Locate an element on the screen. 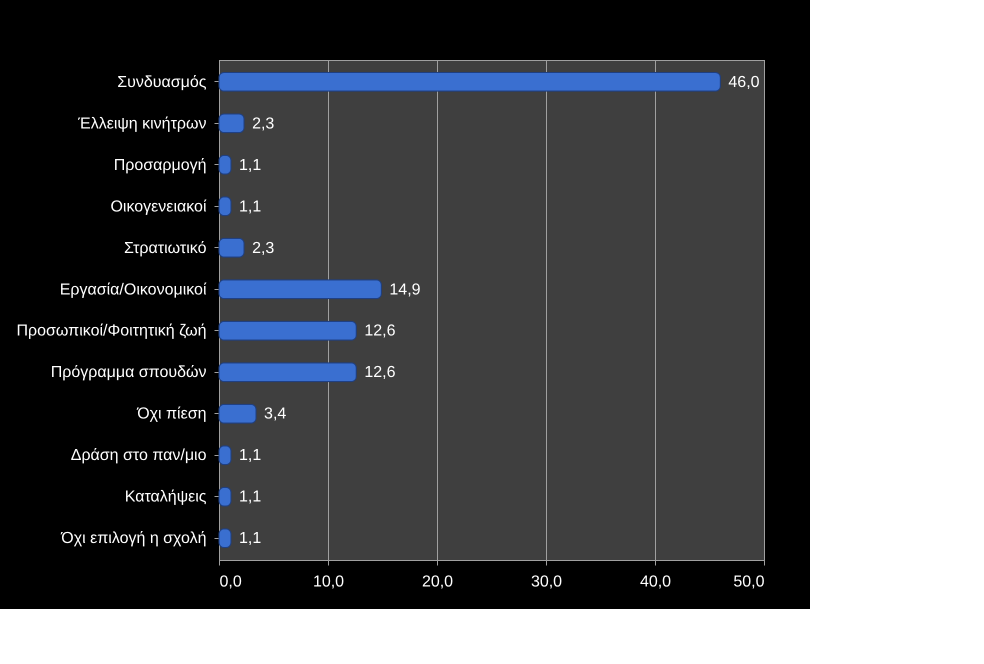  y-tick-label: Όχι επιλογή η σχολή is located at coordinates (133, 539).